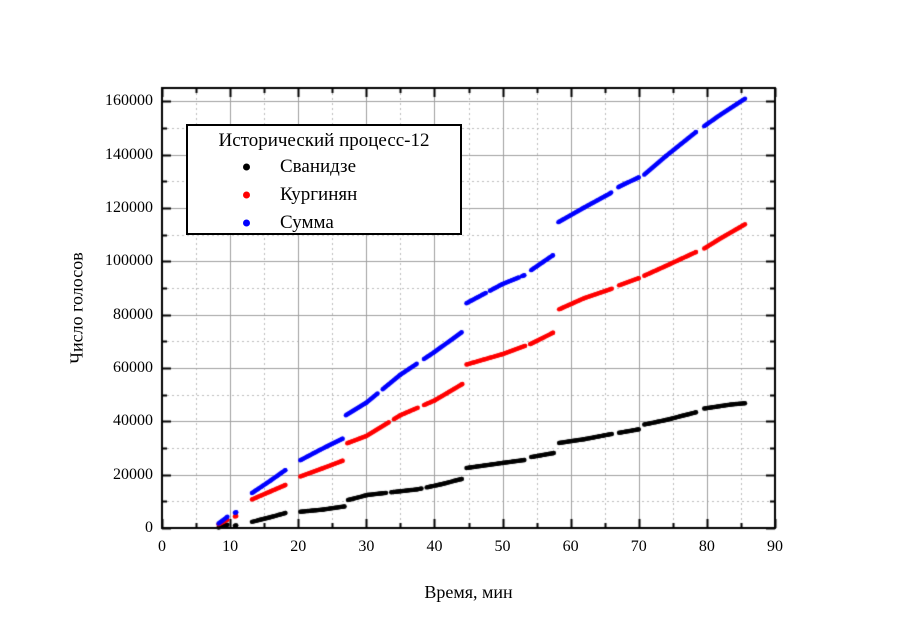  Describe the element at coordinates (318, 166) in the screenshot. I see `legend-label: Сванидзе` at that location.